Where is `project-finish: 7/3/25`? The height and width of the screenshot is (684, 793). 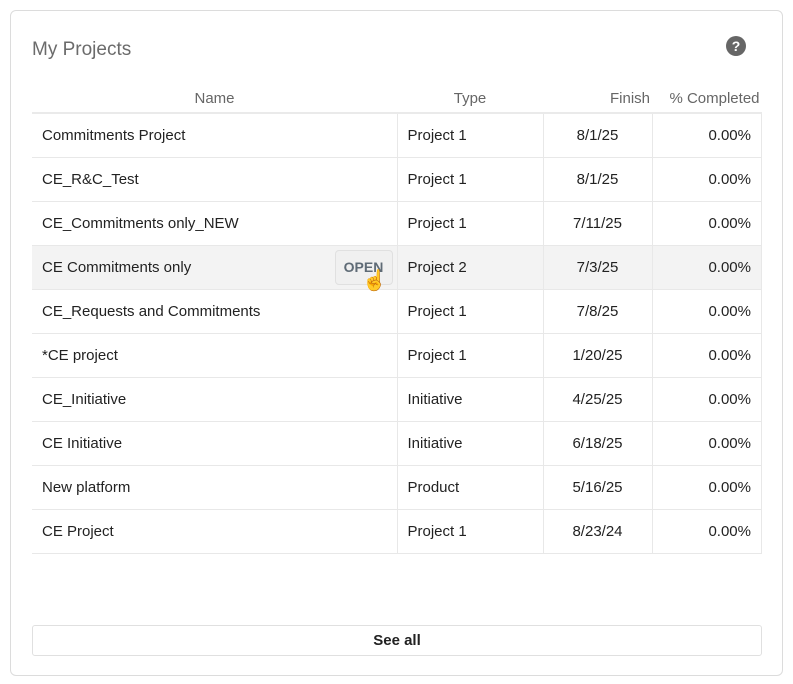 project-finish: 7/3/25 is located at coordinates (597, 267).